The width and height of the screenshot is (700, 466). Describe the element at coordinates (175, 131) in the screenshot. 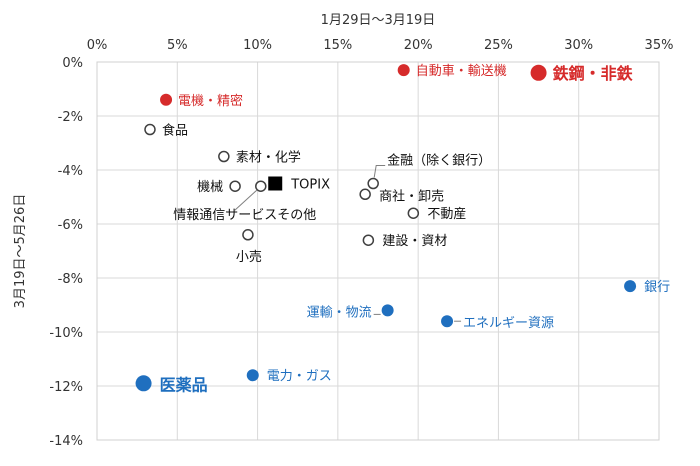

I see `data-label: 食品` at that location.